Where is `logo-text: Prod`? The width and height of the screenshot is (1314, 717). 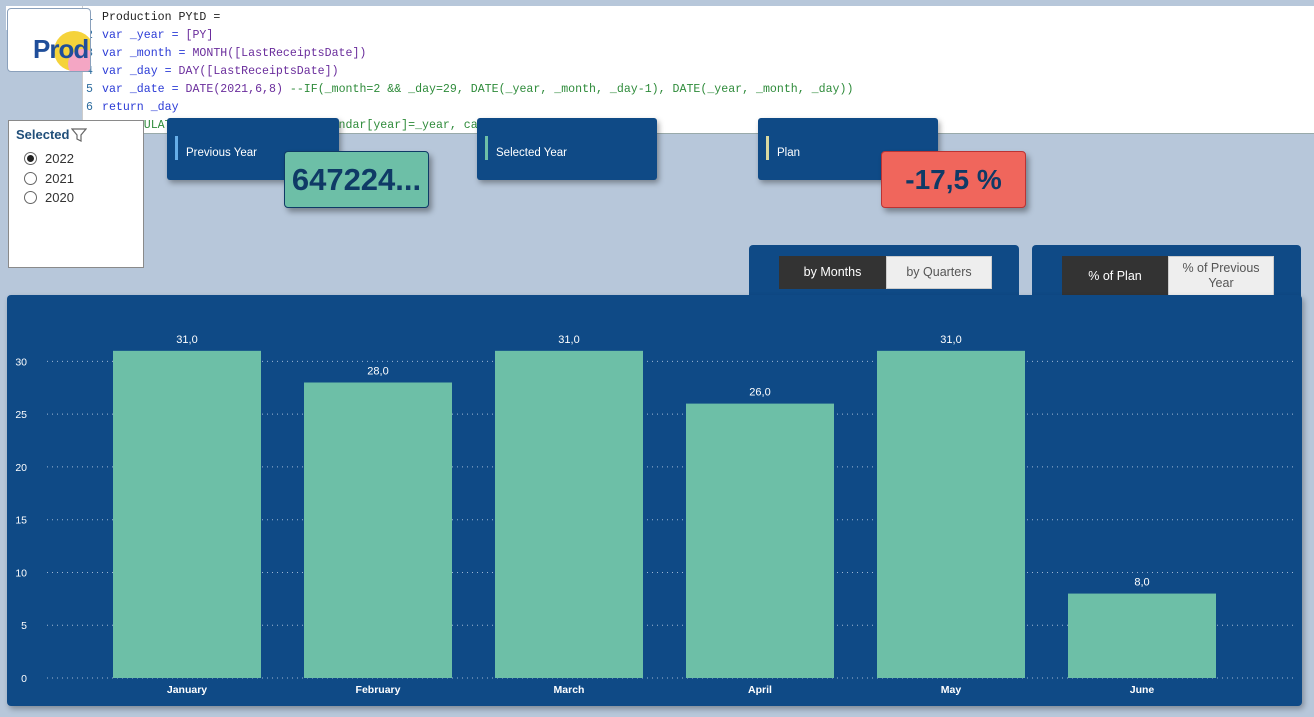
logo-text: Prod is located at coordinates (61, 49).